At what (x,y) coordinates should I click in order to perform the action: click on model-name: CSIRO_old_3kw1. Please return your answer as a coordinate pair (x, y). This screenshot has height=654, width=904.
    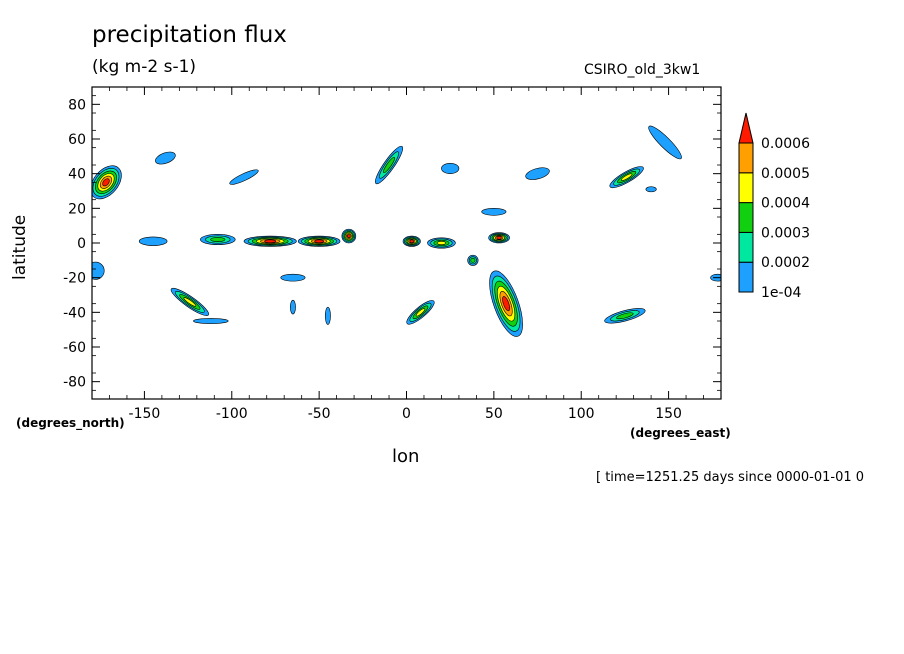
    Looking at the image, I should click on (642, 70).